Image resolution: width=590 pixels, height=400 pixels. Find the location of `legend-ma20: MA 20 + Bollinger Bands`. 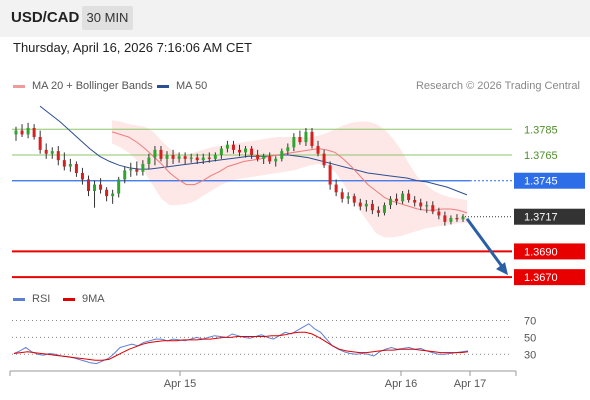

legend-ma20: MA 20 + Bollinger Bands is located at coordinates (83, 86).